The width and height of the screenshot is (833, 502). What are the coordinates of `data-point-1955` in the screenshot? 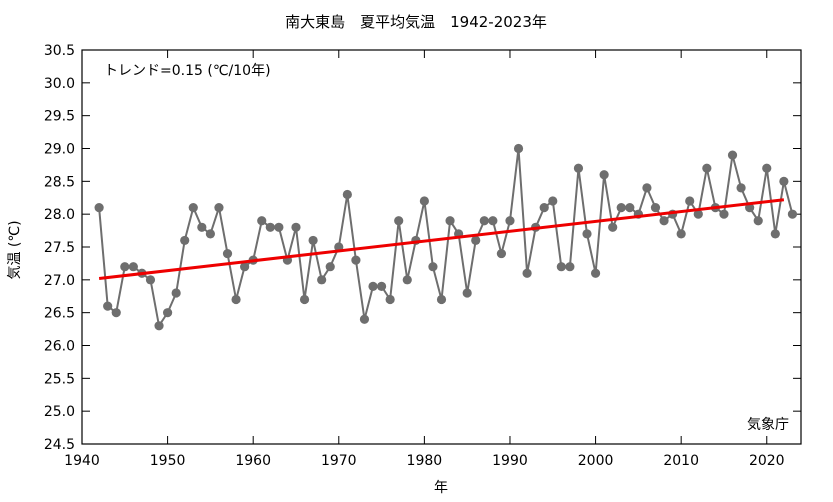 It's located at (210, 234).